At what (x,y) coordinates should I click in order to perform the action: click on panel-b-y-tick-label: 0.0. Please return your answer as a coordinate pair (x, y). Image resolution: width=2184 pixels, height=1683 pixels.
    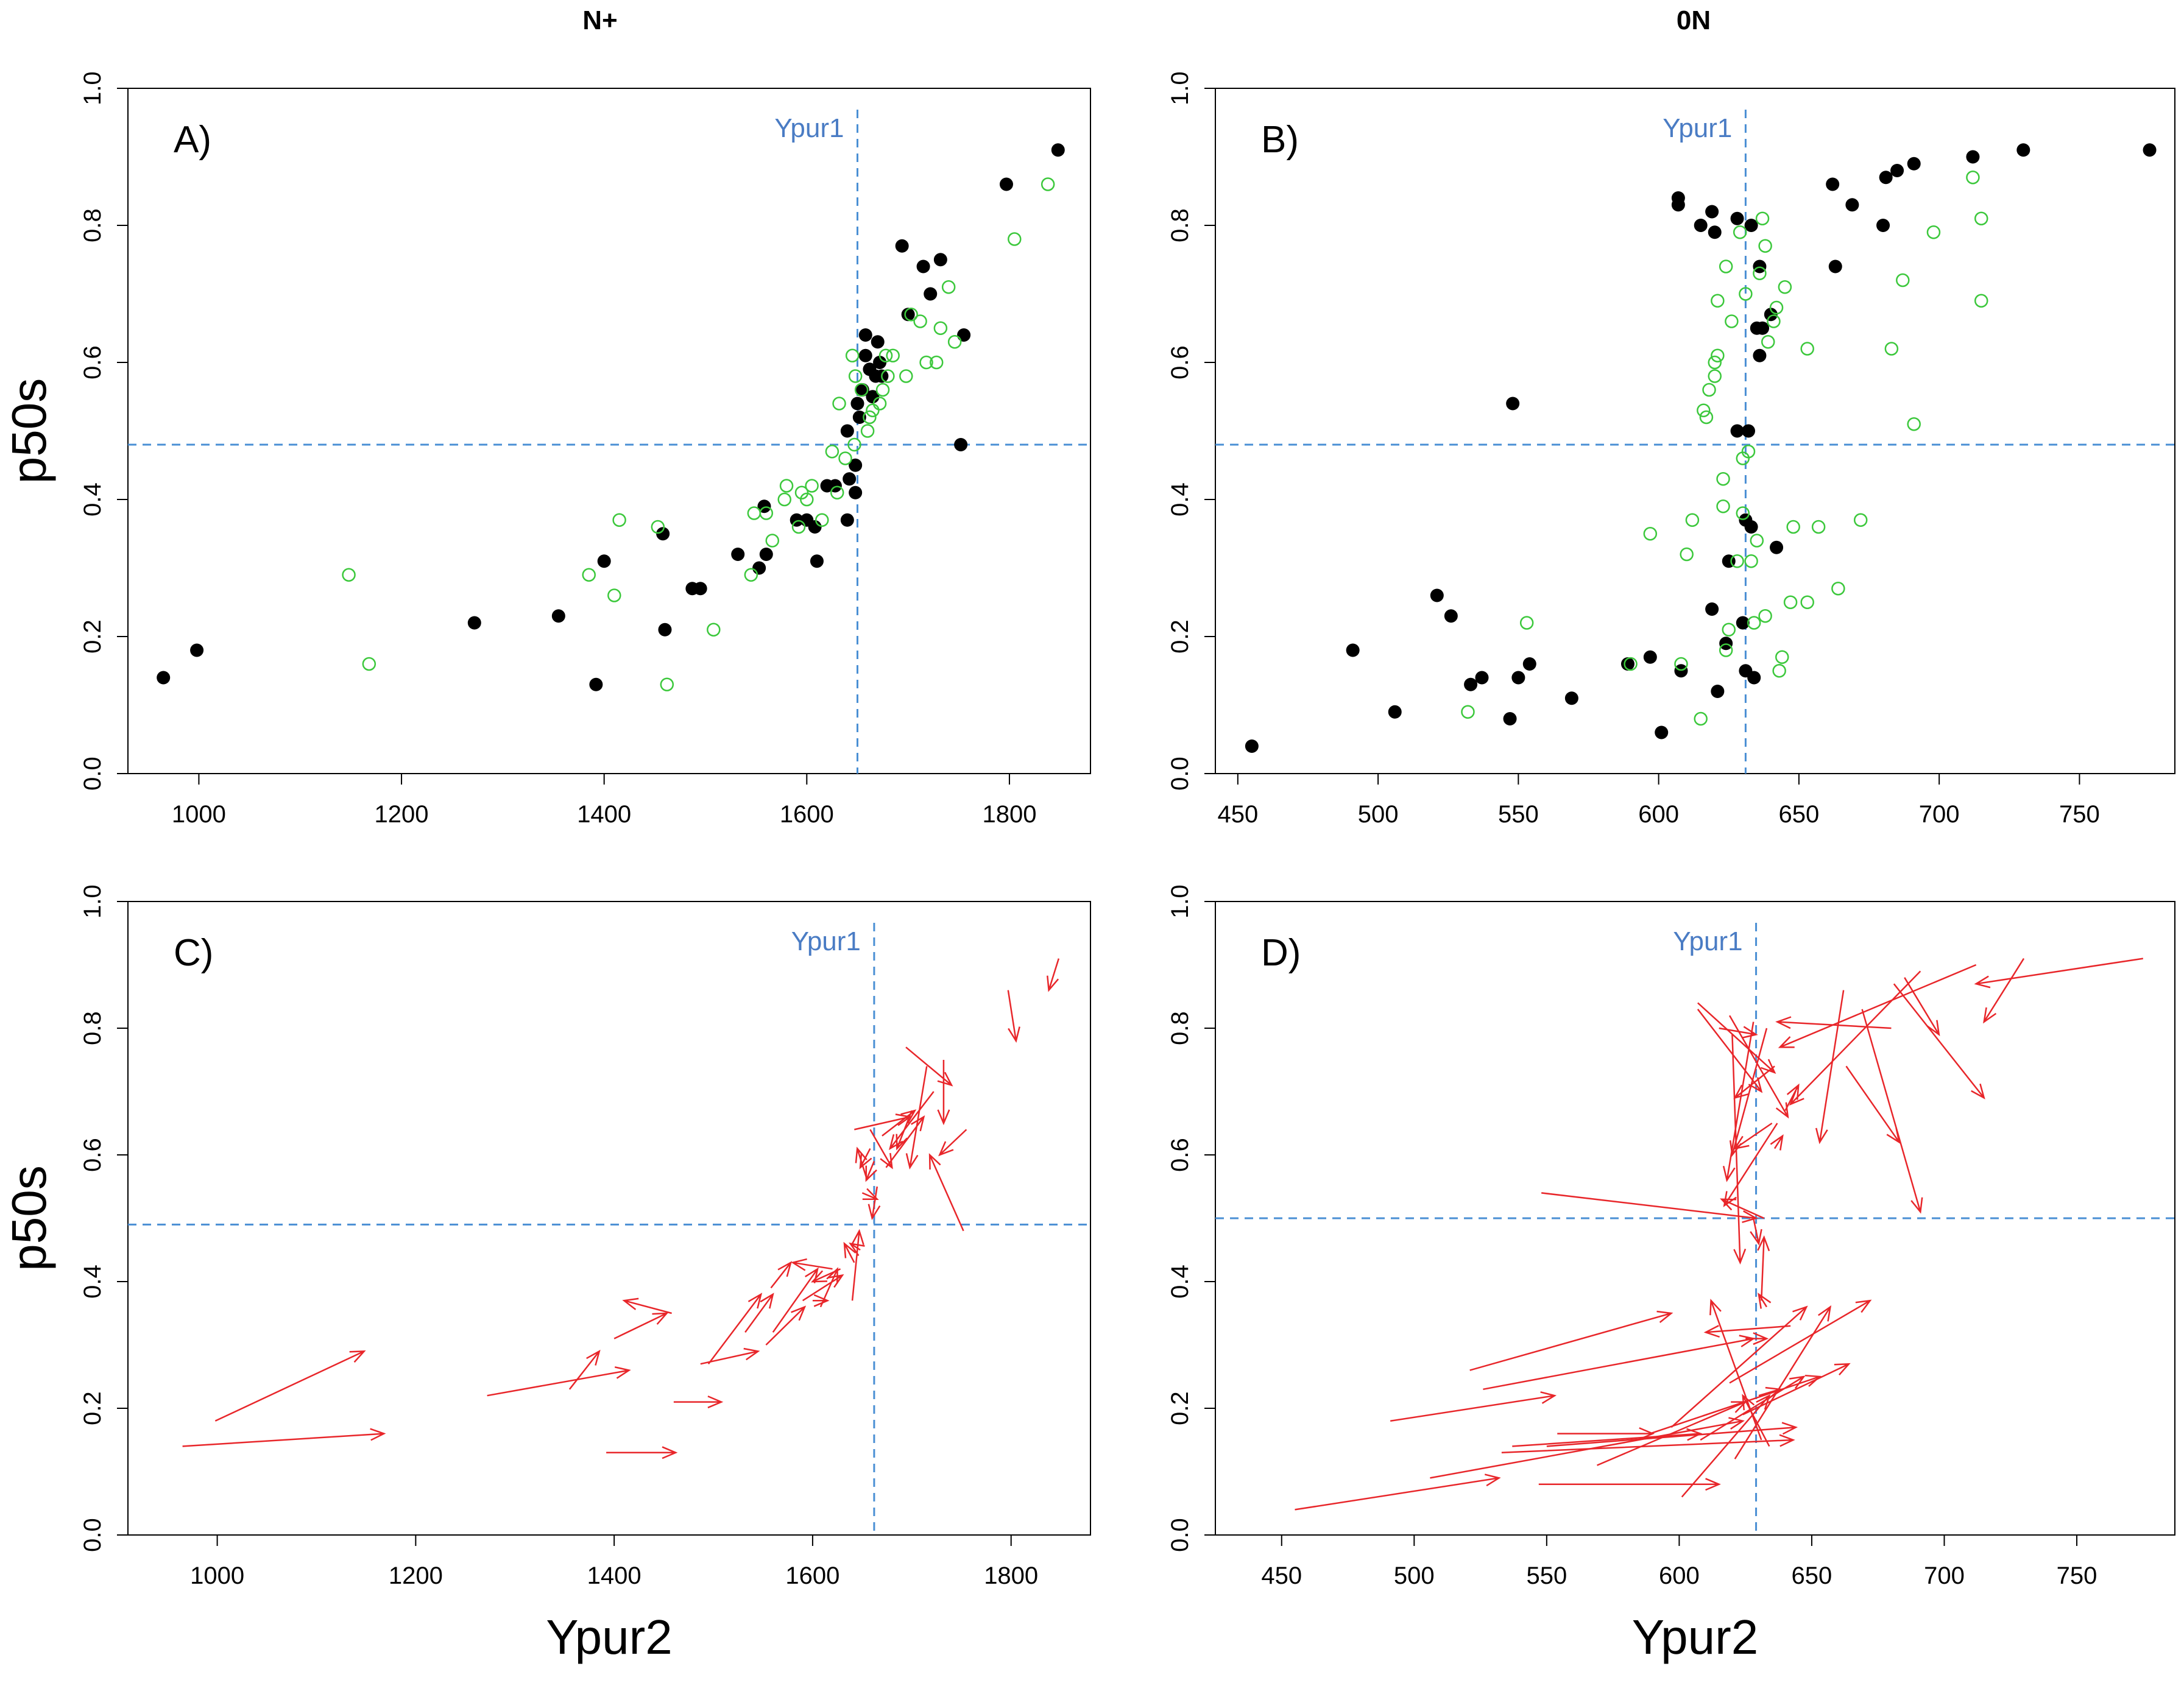
    Looking at the image, I should click on (1180, 774).